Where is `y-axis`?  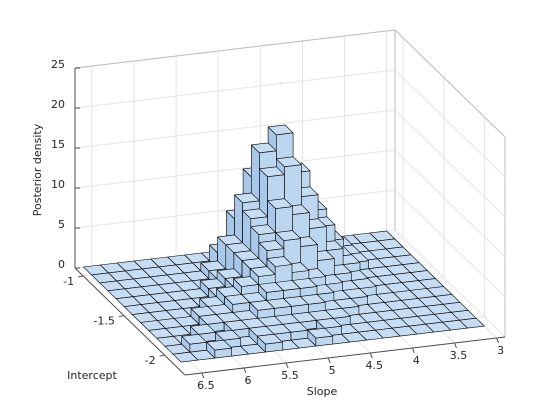
y-axis is located at coordinates (130, 321).